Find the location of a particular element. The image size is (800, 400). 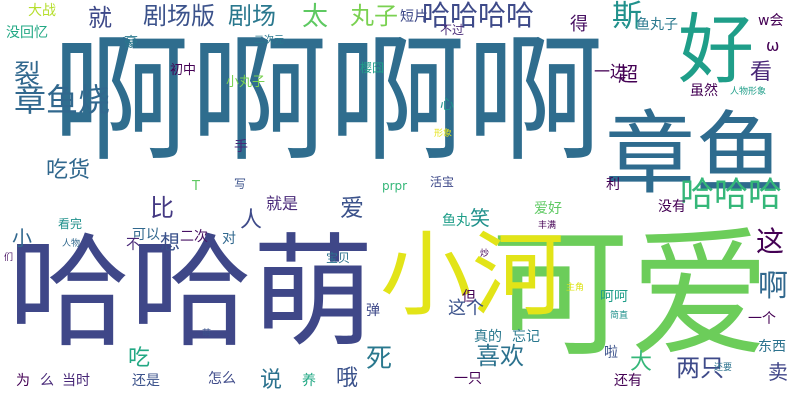

word-xiao: 小 is located at coordinates (22, 238).